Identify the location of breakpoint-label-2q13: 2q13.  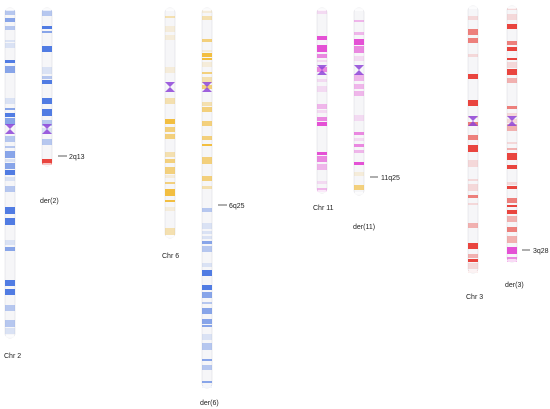
(77, 157).